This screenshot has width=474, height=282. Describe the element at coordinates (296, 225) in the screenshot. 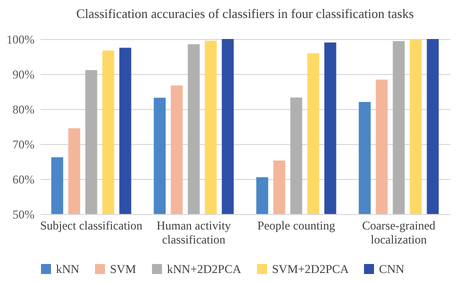

I see `x-tick-label: People counting` at that location.